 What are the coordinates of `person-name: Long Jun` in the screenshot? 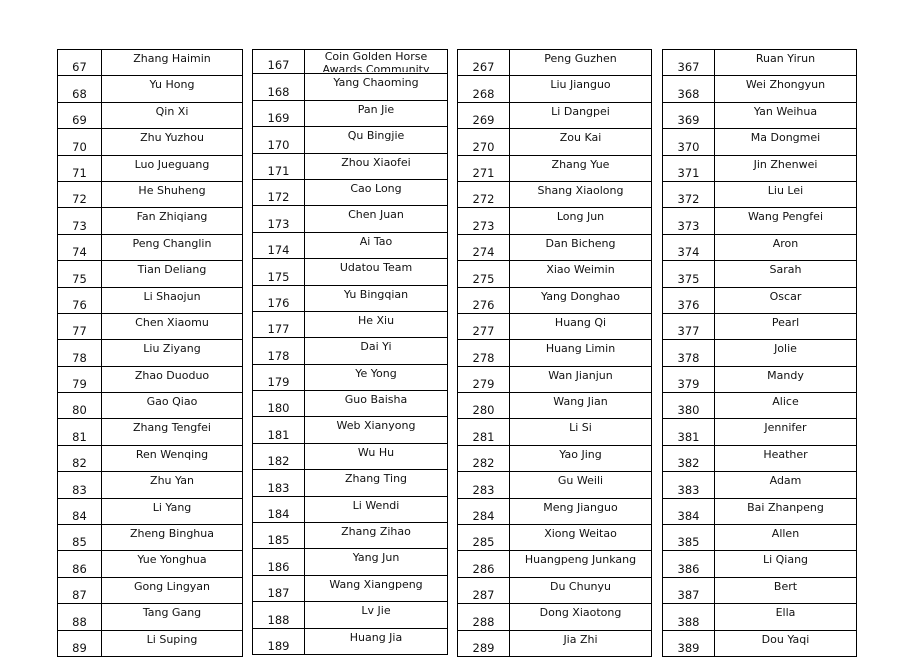 It's located at (580, 221).